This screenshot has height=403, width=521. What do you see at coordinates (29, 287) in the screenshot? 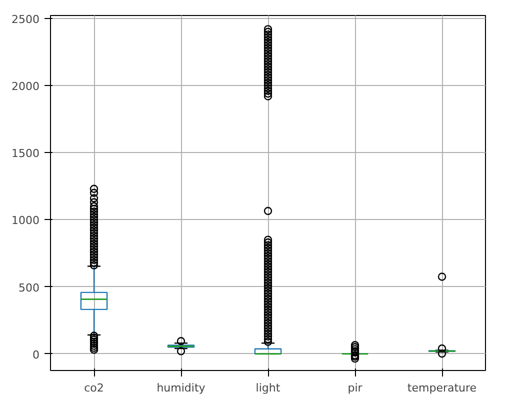
I see `y-tick-label: 500` at bounding box center [29, 287].